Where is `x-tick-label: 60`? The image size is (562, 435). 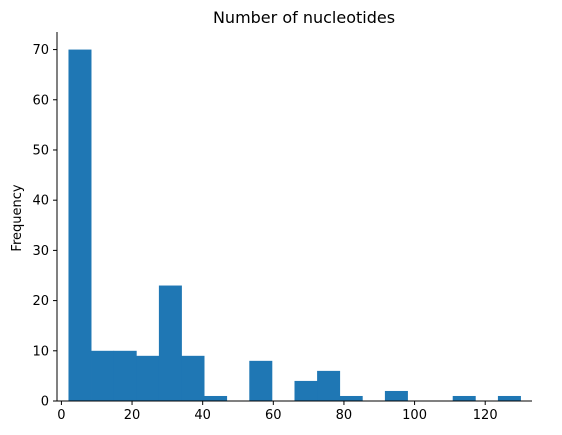 x-tick-label: 60 is located at coordinates (273, 415).